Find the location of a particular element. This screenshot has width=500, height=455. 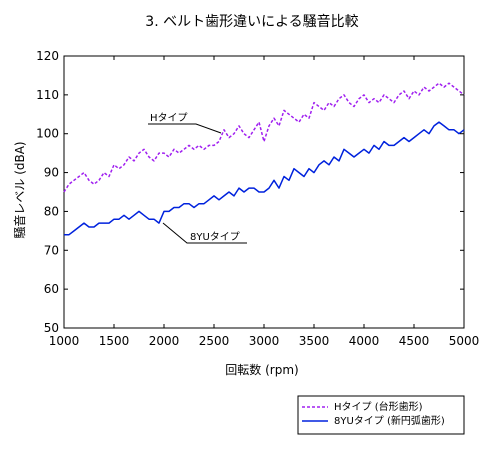

annotation-8yu-type: 8YUタイプ is located at coordinates (215, 237).